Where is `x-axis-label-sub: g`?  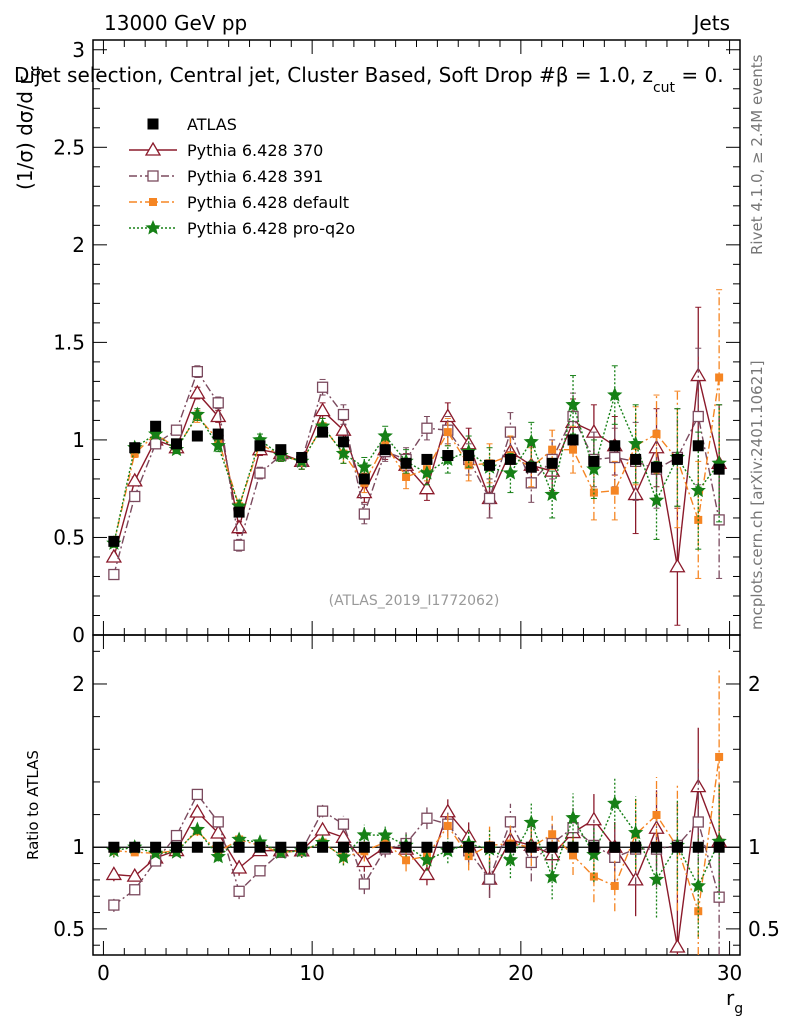 x-axis-label-sub: g is located at coordinates (738, 1009).